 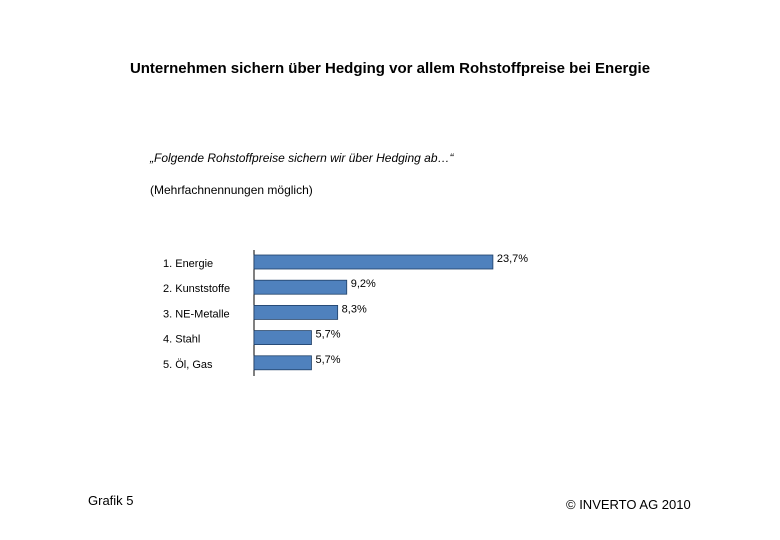 What do you see at coordinates (181, 340) in the screenshot?
I see `category-label: 4. Stahl` at bounding box center [181, 340].